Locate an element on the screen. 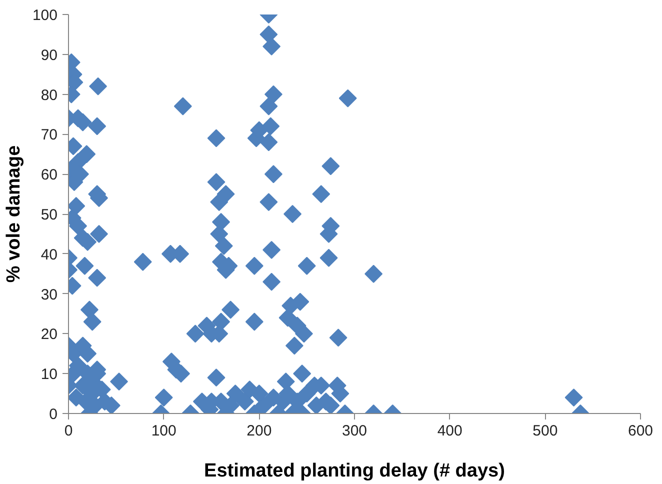 This screenshot has width=662, height=484. y-tick-label: 50 is located at coordinates (49, 215).